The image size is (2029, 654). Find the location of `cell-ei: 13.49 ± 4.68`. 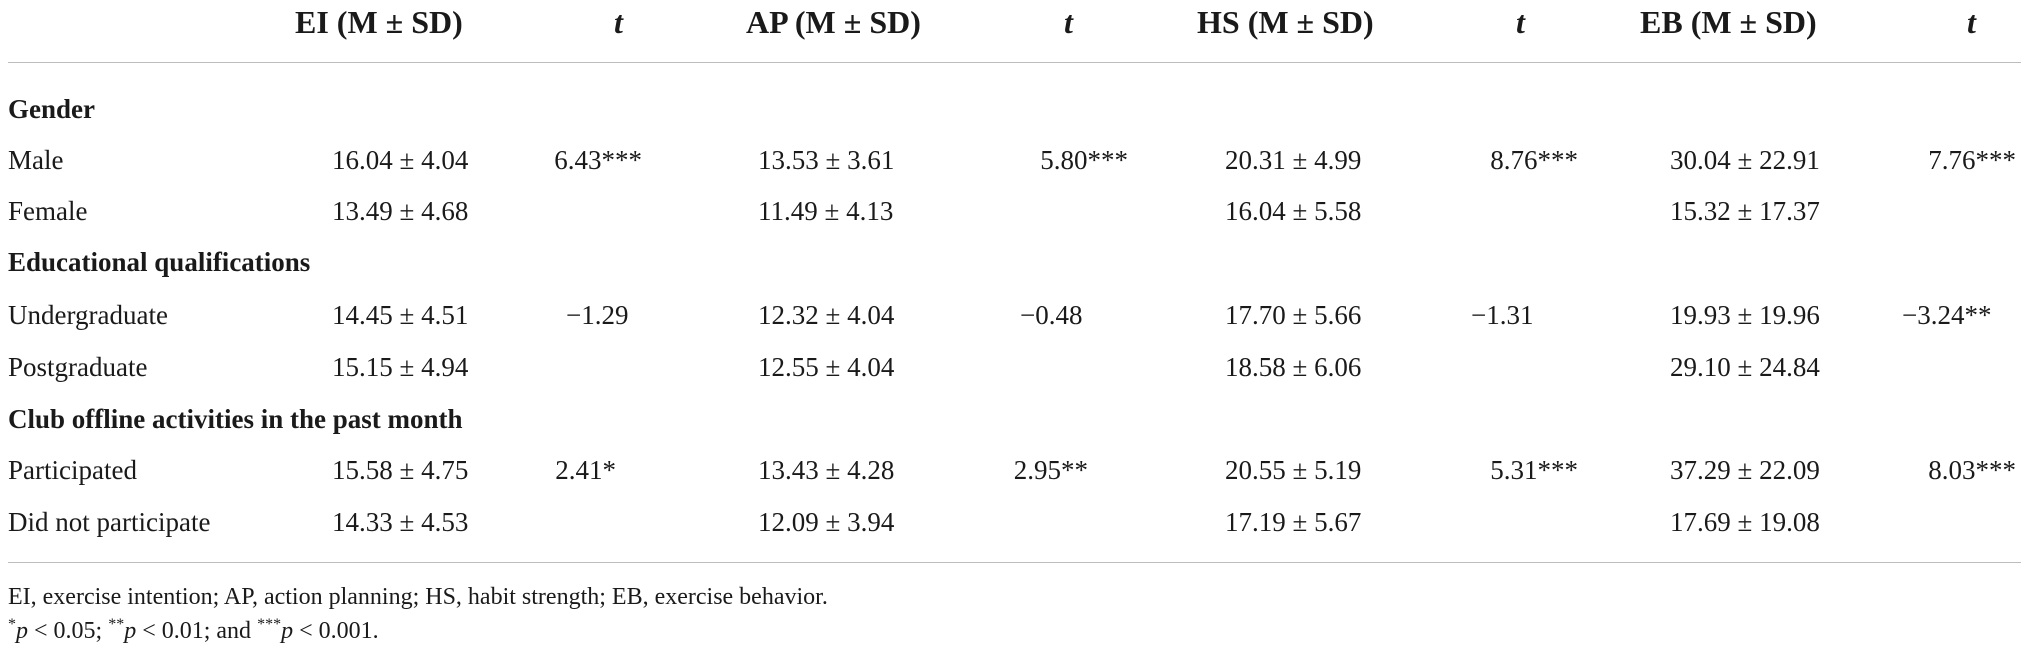

cell-ei: 13.49 ± 4.68 is located at coordinates (400, 211).